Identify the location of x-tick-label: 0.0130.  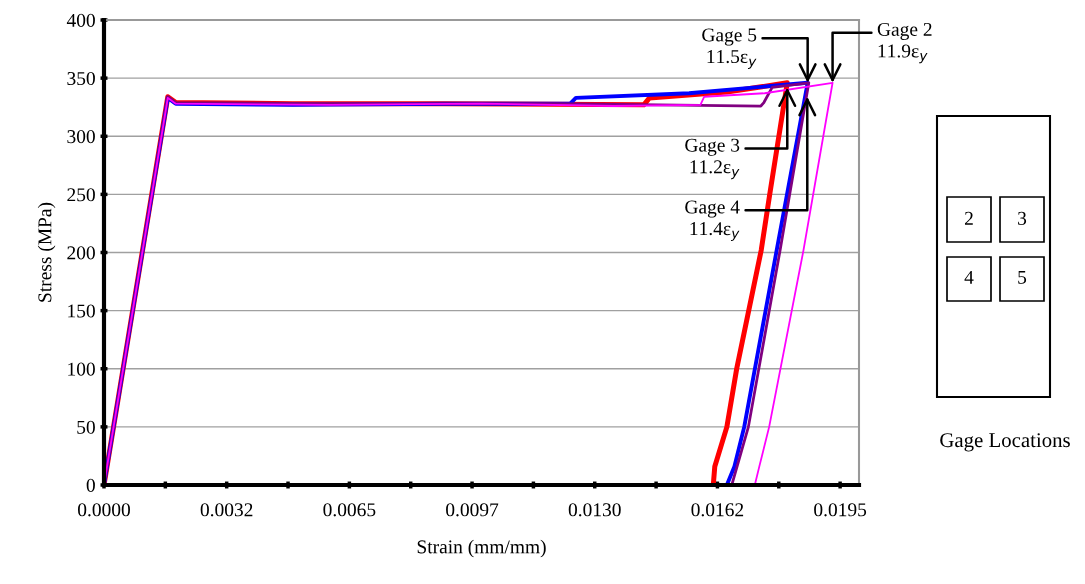
(594, 510).